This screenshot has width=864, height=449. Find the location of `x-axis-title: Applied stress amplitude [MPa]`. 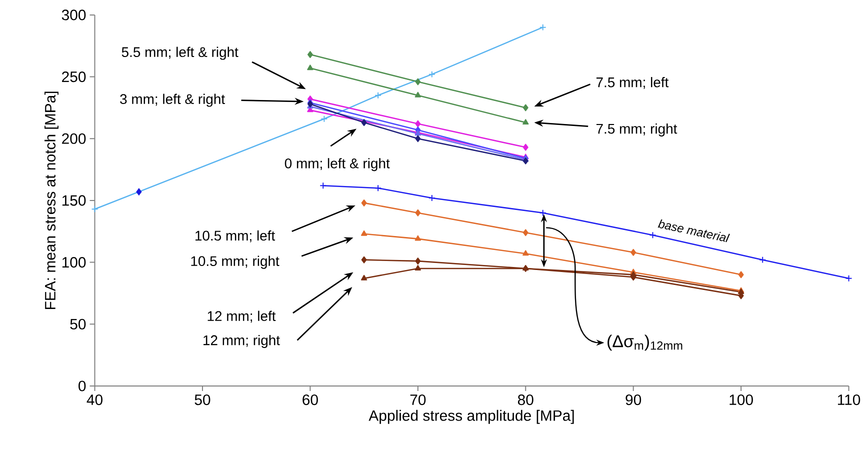

x-axis-title: Applied stress amplitude [MPa] is located at coordinates (471, 417).